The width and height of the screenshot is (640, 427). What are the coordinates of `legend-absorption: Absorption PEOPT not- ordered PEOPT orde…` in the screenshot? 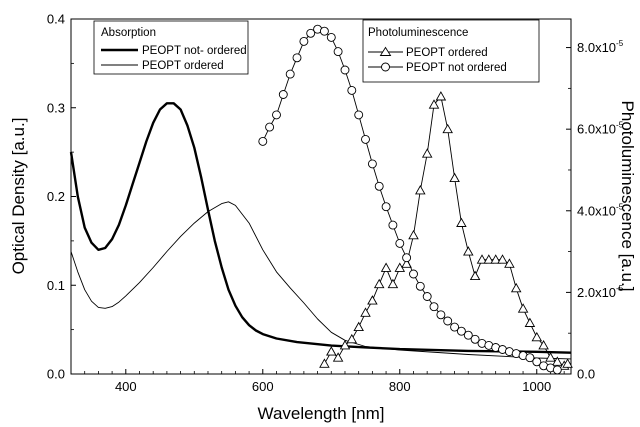 It's located at (171, 47).